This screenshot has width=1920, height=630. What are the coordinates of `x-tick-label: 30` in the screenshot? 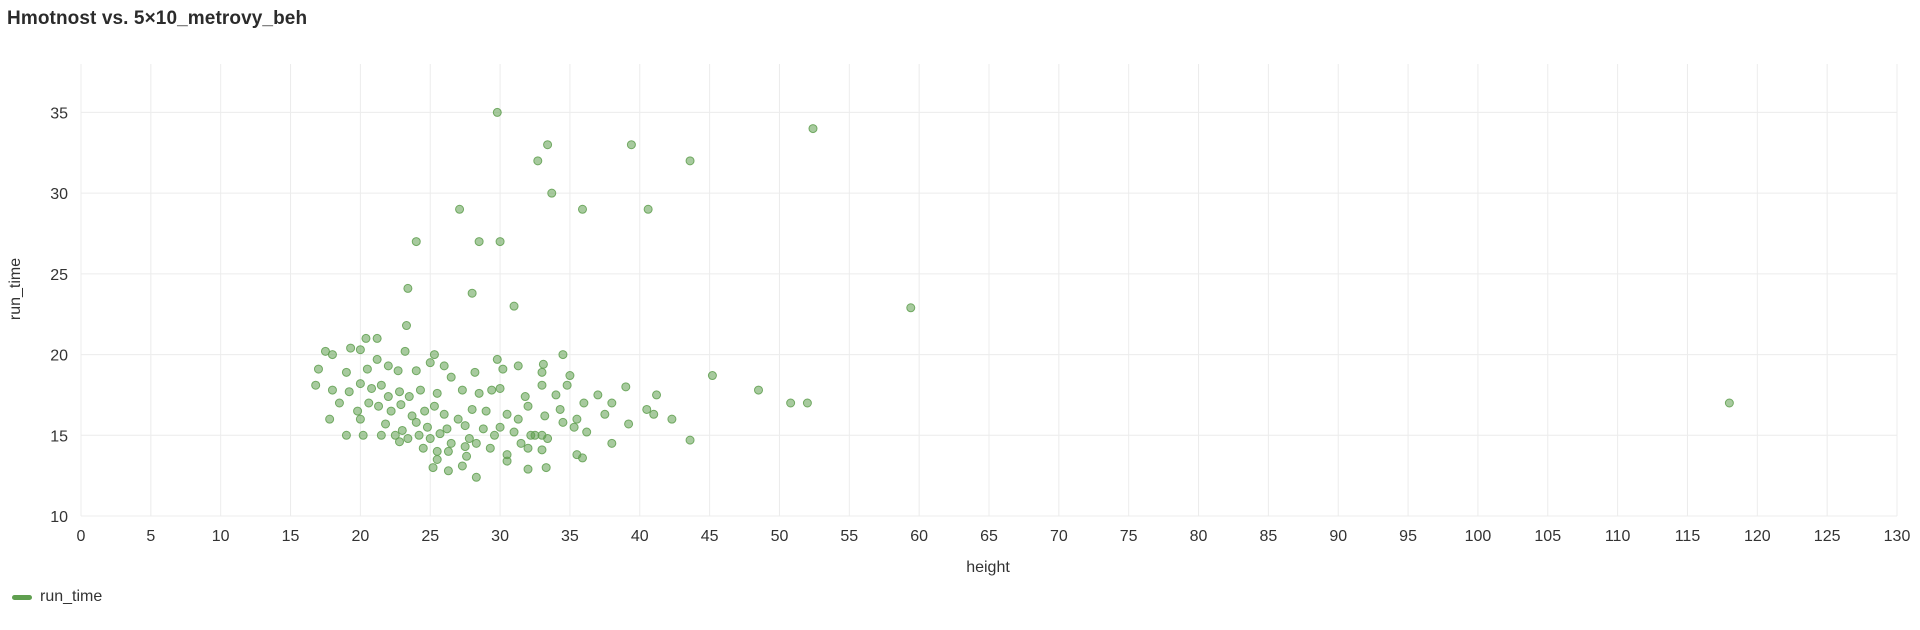 It's located at (500, 536).